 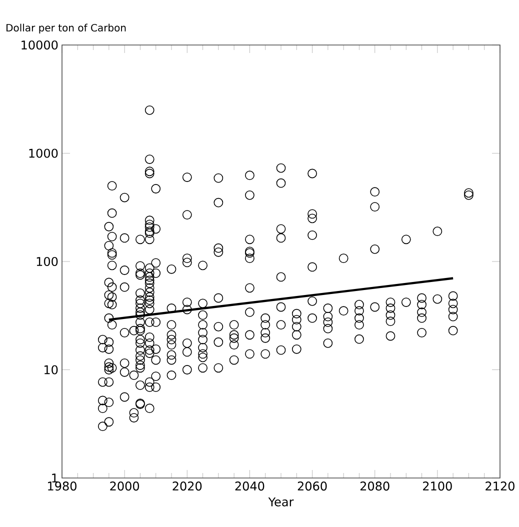 What do you see at coordinates (187, 486) in the screenshot?
I see `x-tick-label: 2020` at bounding box center [187, 486].